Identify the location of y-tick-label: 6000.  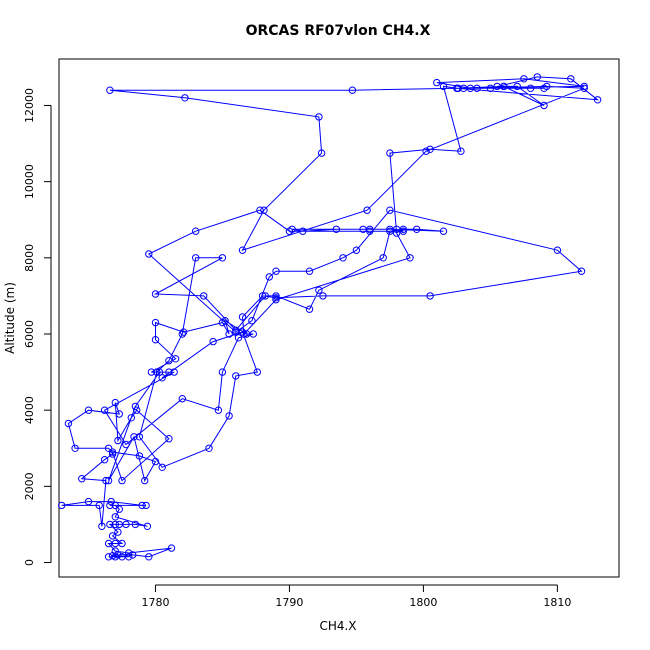
(29, 334).